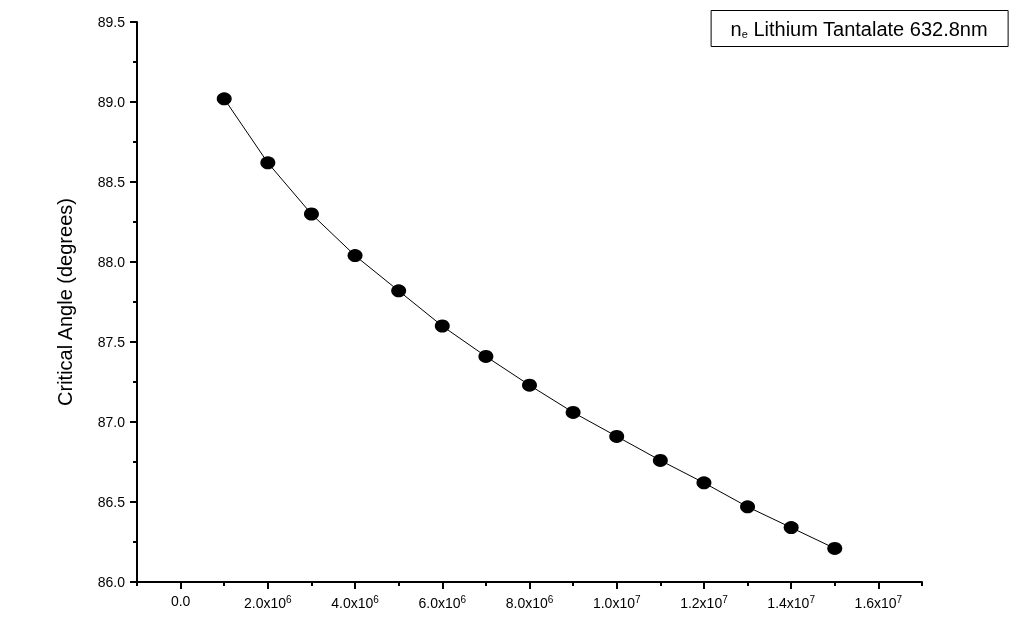 This screenshot has width=1013, height=630. Describe the element at coordinates (111, 582) in the screenshot. I see `y-tick-label: 86.0` at that location.